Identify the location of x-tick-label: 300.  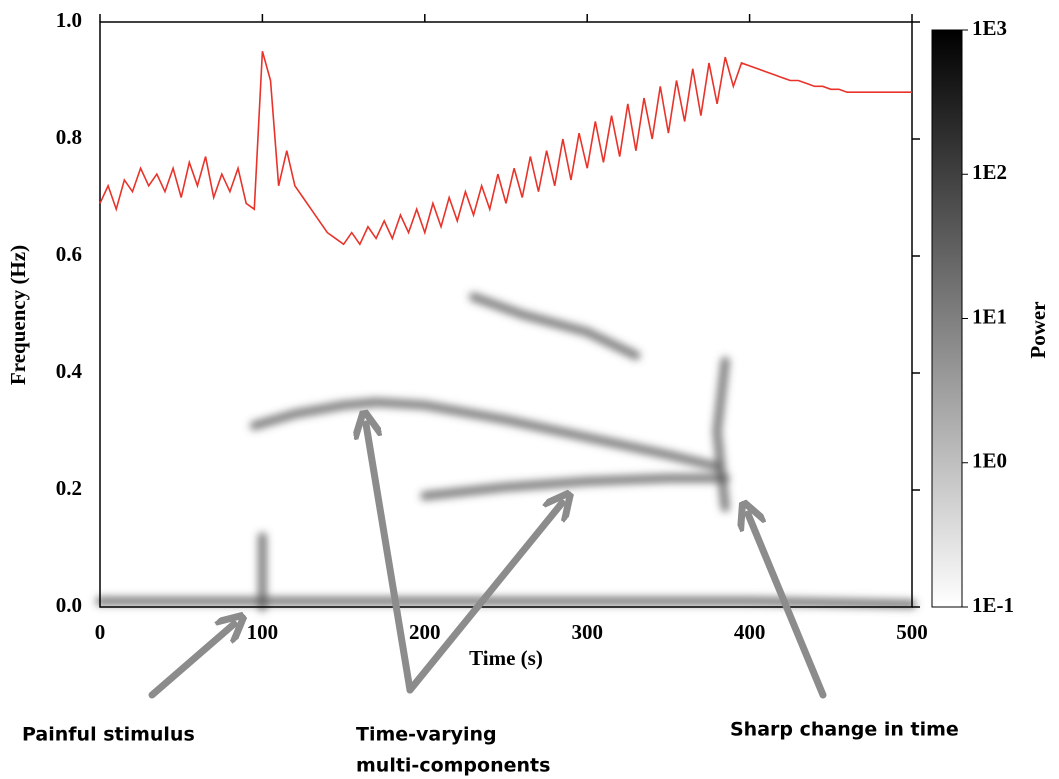
(587, 632).